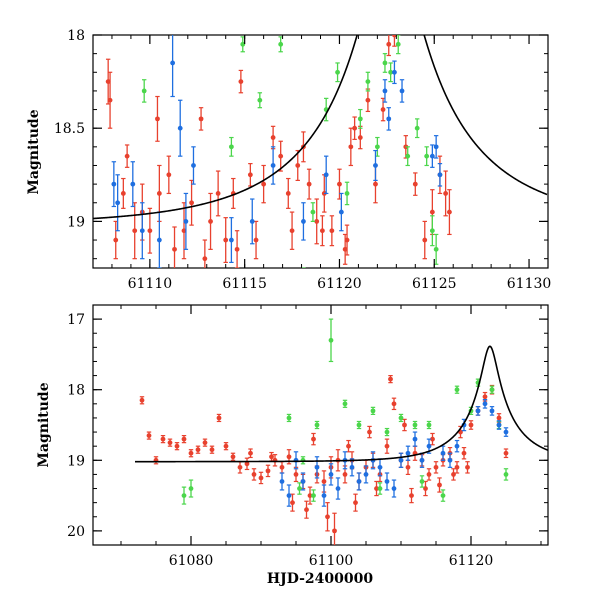 This screenshot has height=600, width=600. What do you see at coordinates (331, 561) in the screenshot?
I see `bottom-xtick-label: 61100` at bounding box center [331, 561].